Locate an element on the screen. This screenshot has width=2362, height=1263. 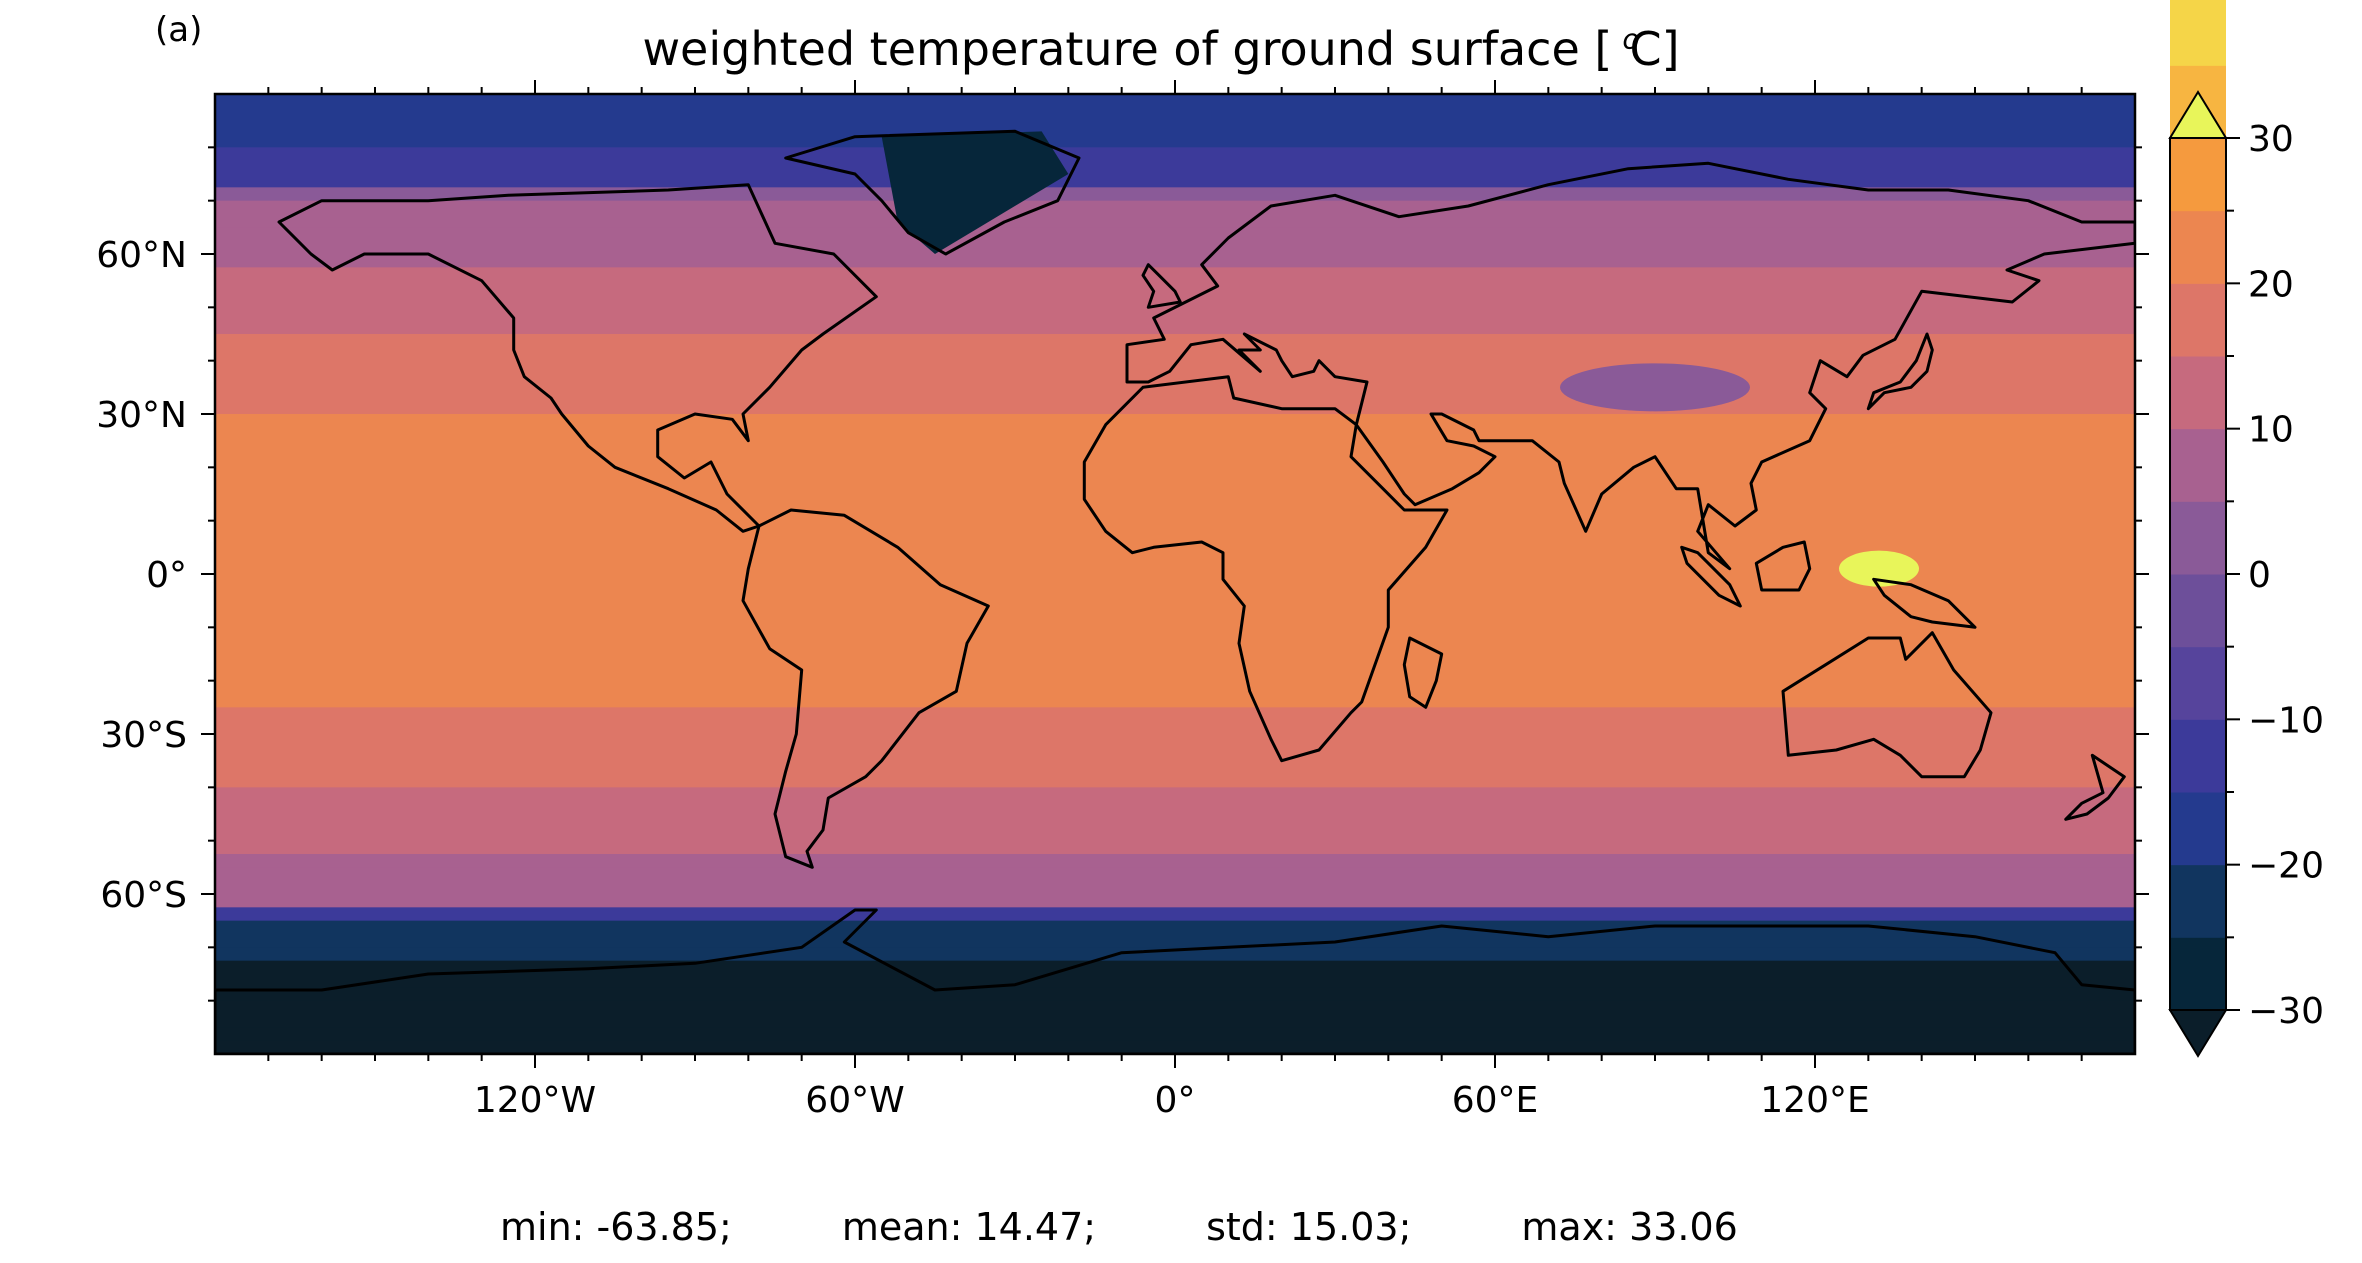
latitude-label: 60°S is located at coordinates (143, 895).